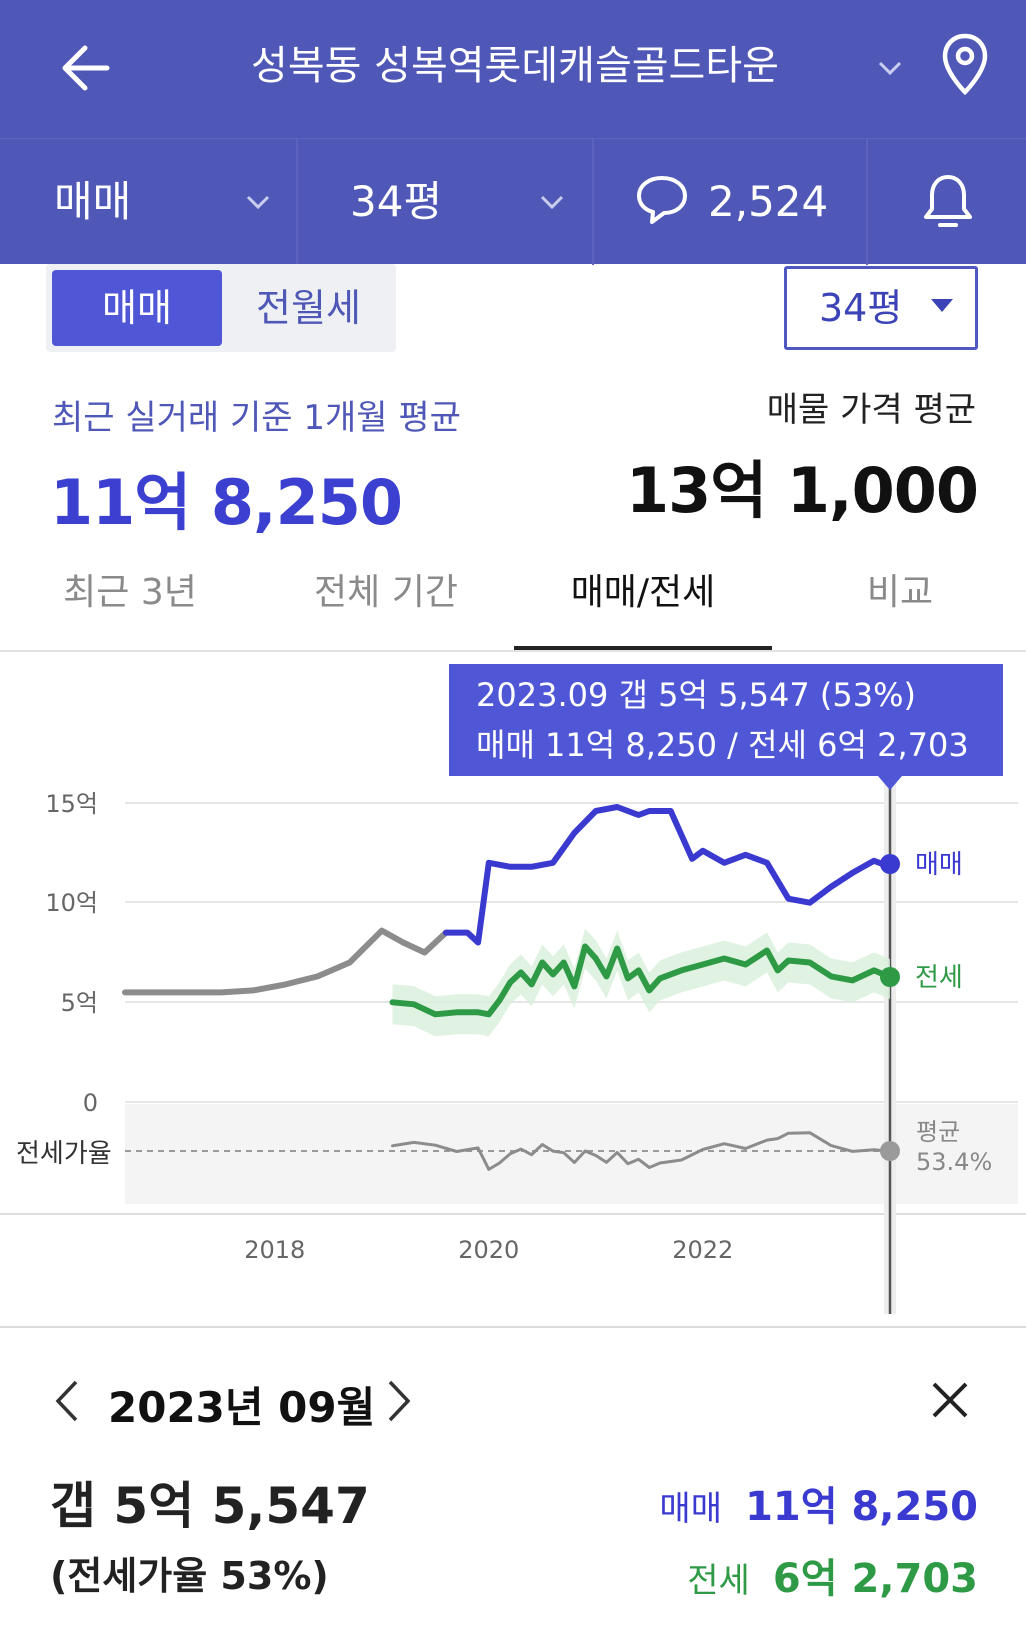  I want to click on ratio-band, so click(571, 1154).